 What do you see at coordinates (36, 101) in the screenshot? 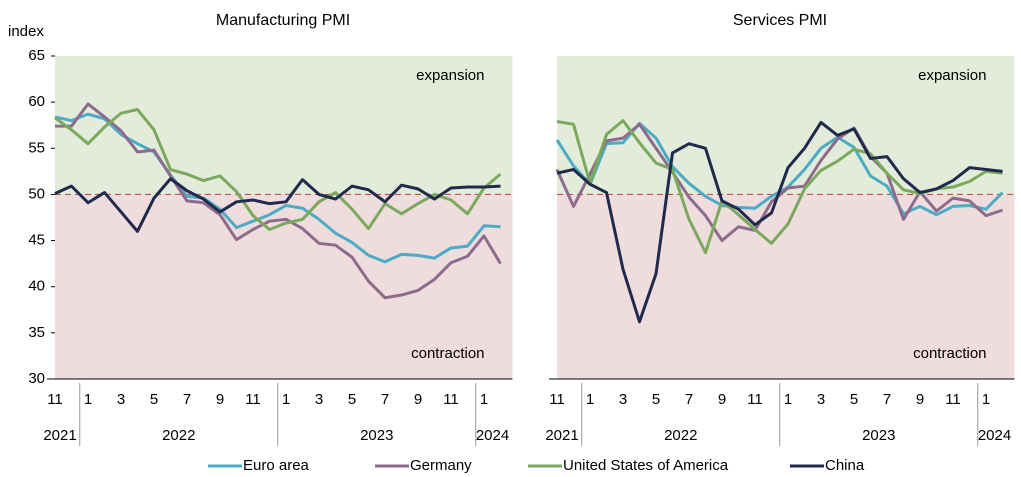
I see `y-tick-label: 60` at bounding box center [36, 101].